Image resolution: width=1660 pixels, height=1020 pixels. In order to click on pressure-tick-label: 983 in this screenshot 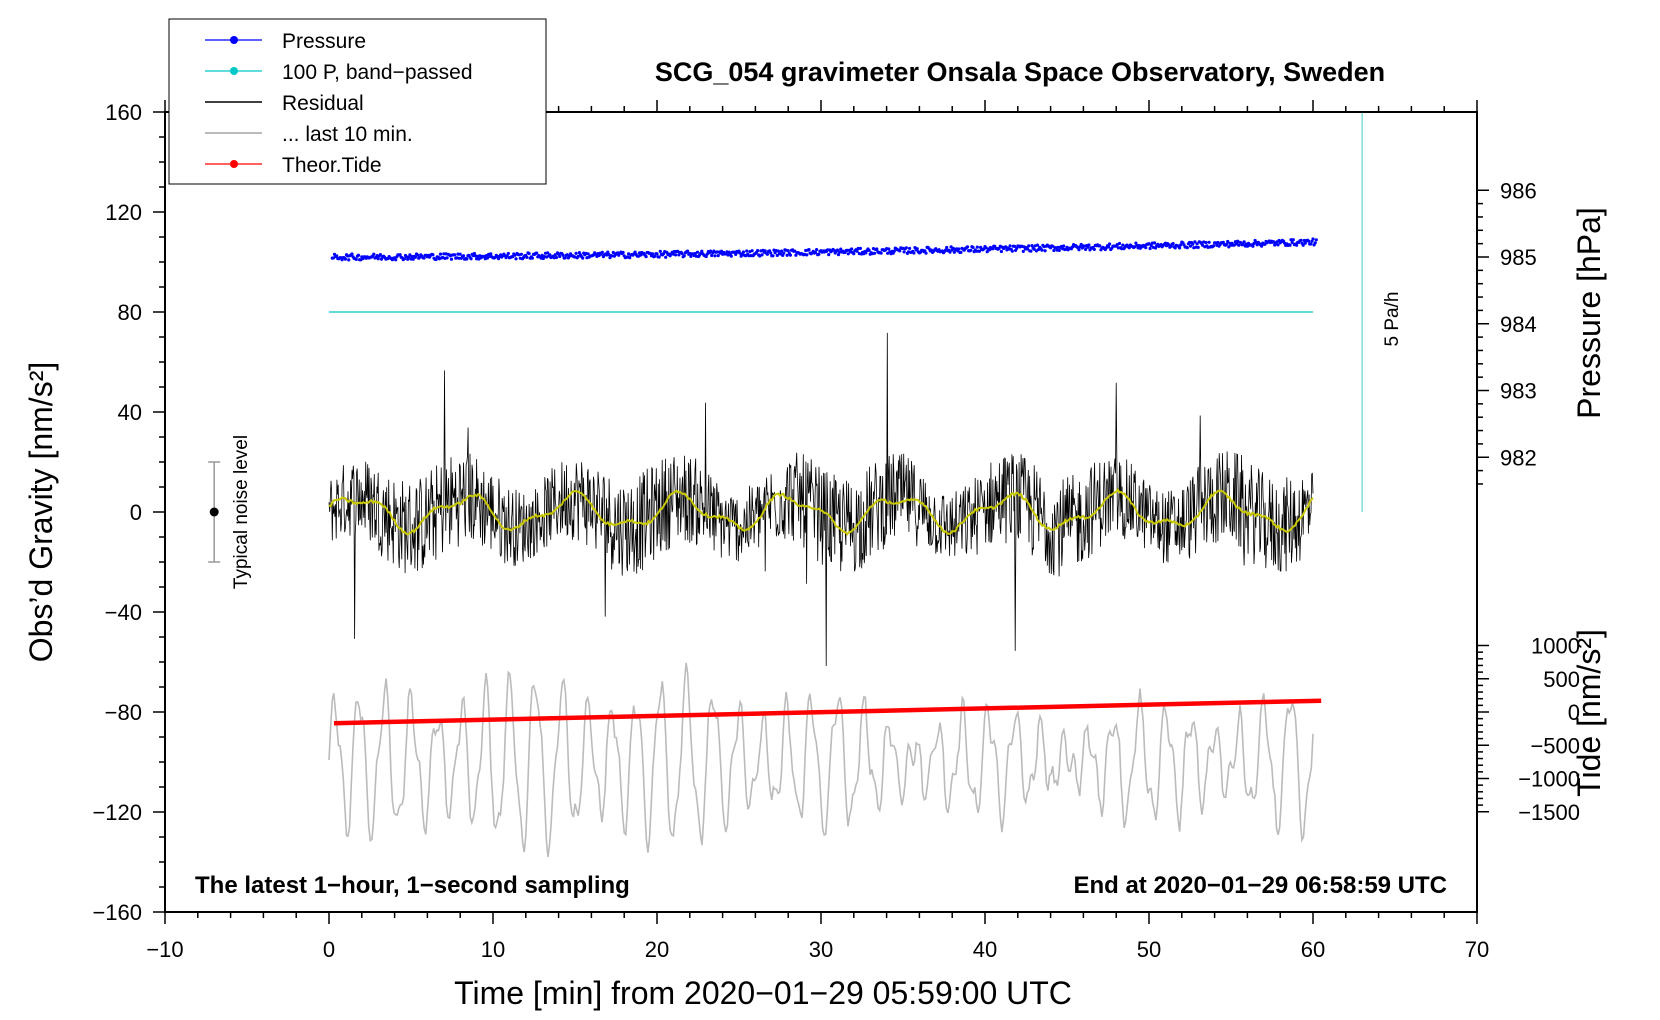, I will do `click(1518, 391)`.